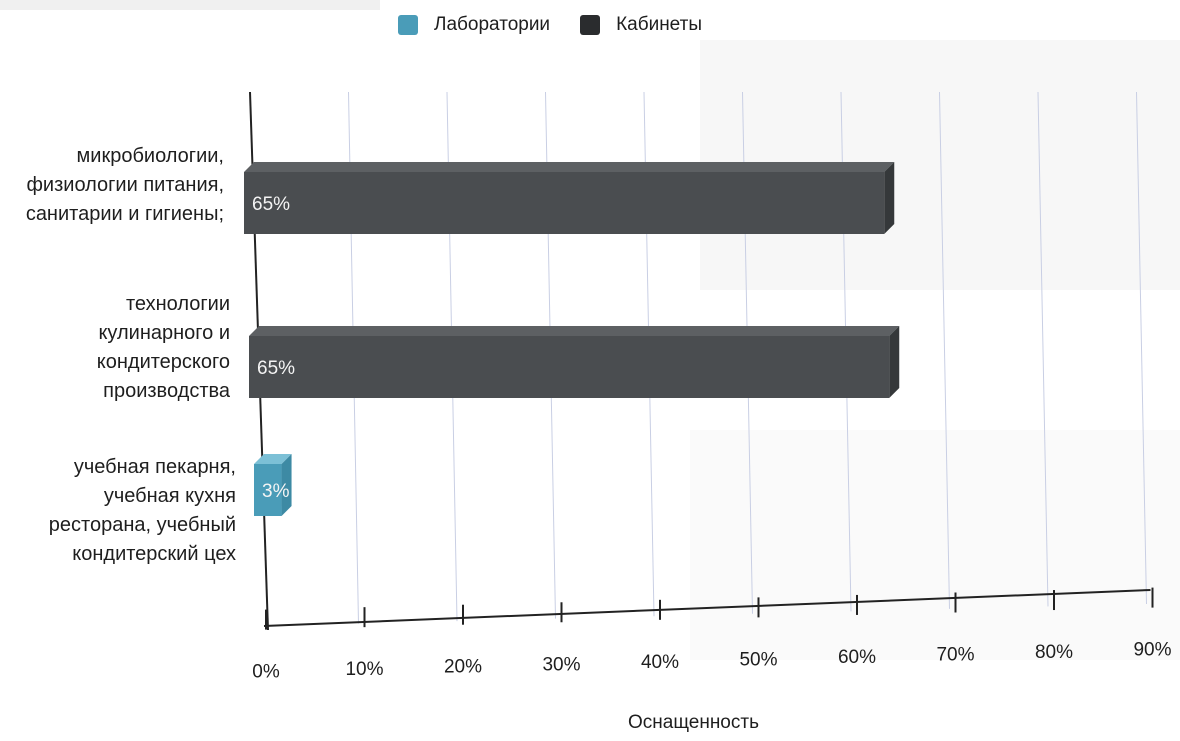  What do you see at coordinates (693, 722) in the screenshot?
I see `x-axis-title: Оснащенность` at bounding box center [693, 722].